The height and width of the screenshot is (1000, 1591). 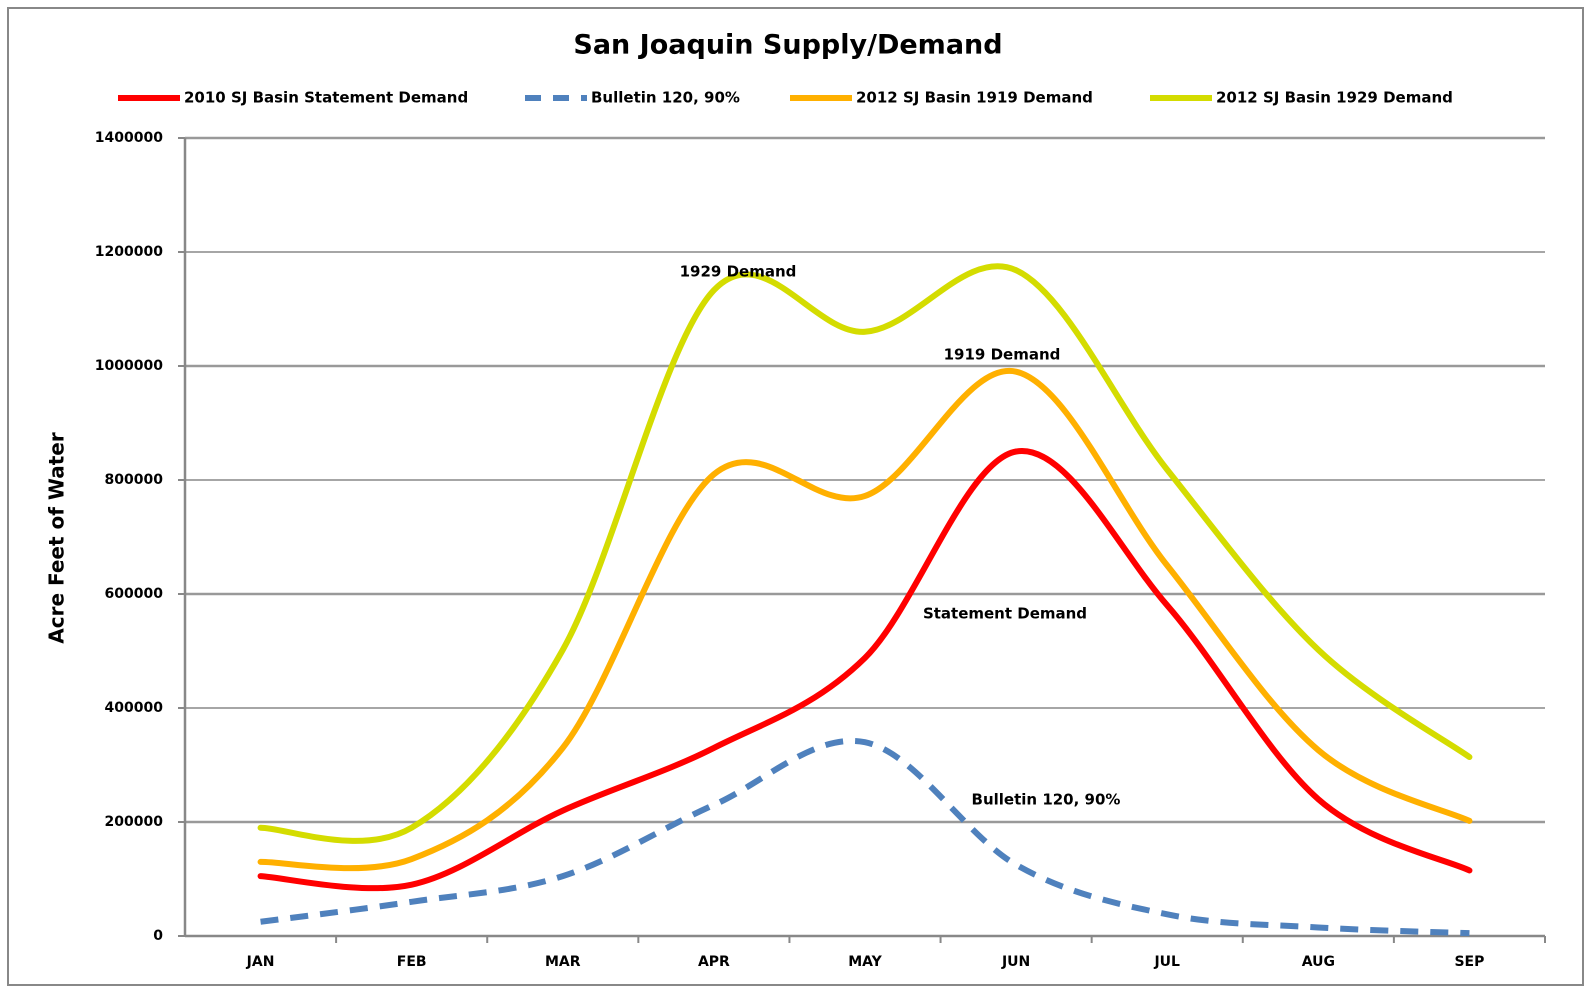 I want to click on x-tick-label: JAN, so click(x=260, y=962).